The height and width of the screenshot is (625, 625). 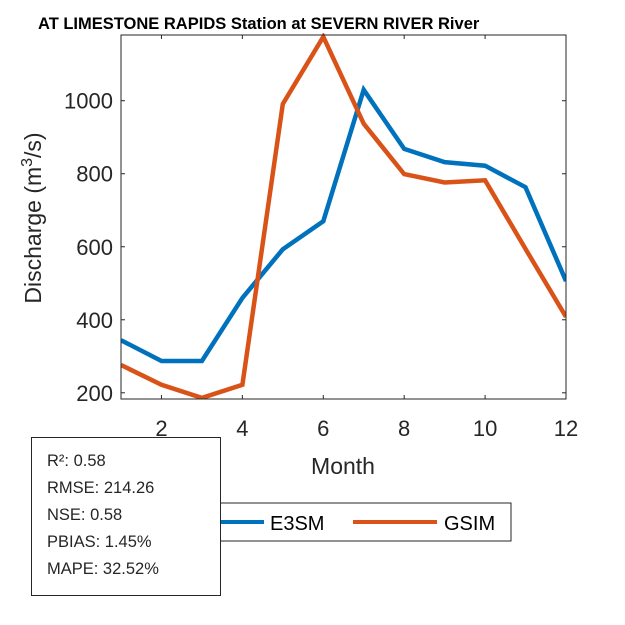 What do you see at coordinates (76, 461) in the screenshot?
I see `stat-r2: R²: 0.58` at bounding box center [76, 461].